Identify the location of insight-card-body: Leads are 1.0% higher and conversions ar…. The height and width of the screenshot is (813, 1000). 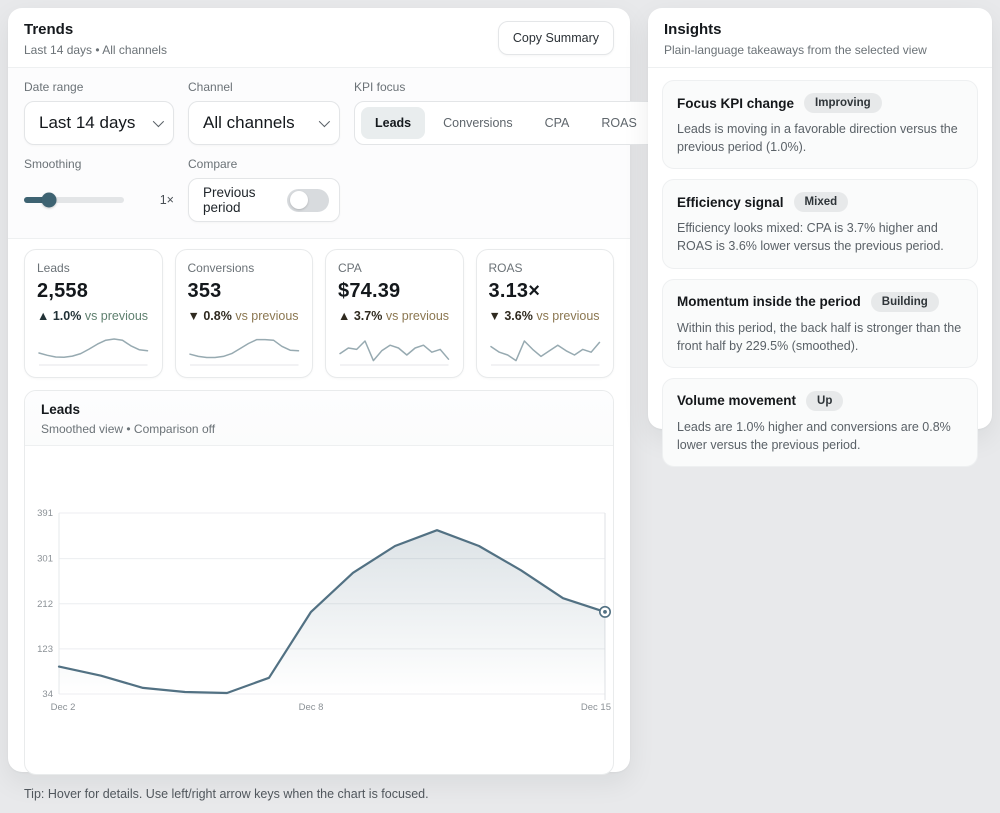
(814, 435).